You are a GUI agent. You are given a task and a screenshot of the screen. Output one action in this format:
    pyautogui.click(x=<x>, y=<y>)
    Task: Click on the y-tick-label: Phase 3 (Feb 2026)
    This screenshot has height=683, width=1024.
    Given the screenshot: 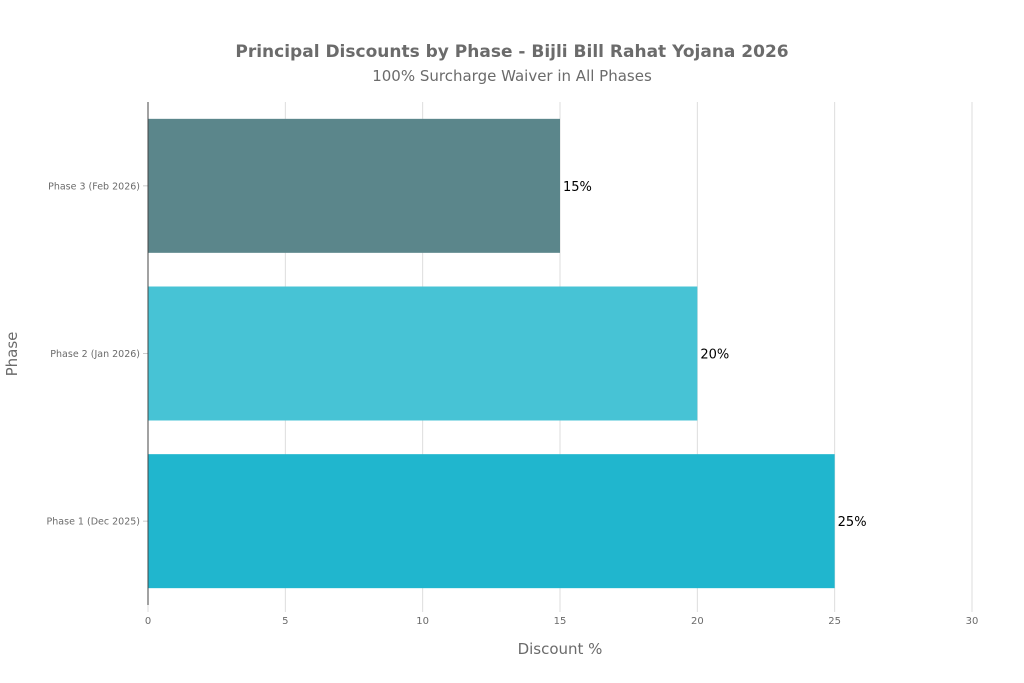 What is the action you would take?
    pyautogui.click(x=94, y=186)
    